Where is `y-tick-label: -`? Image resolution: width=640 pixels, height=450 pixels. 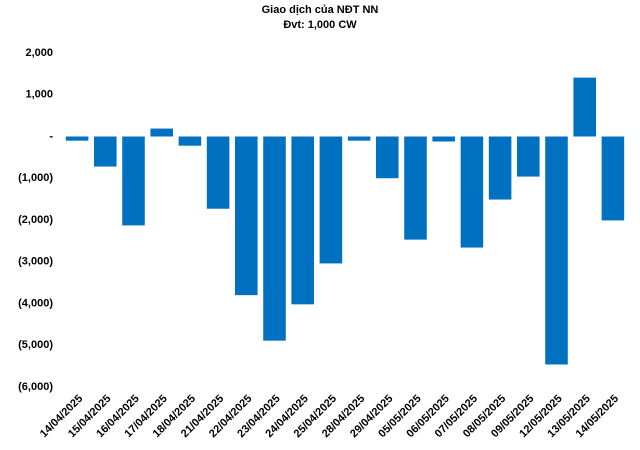 y-tick-label: - is located at coordinates (51, 136).